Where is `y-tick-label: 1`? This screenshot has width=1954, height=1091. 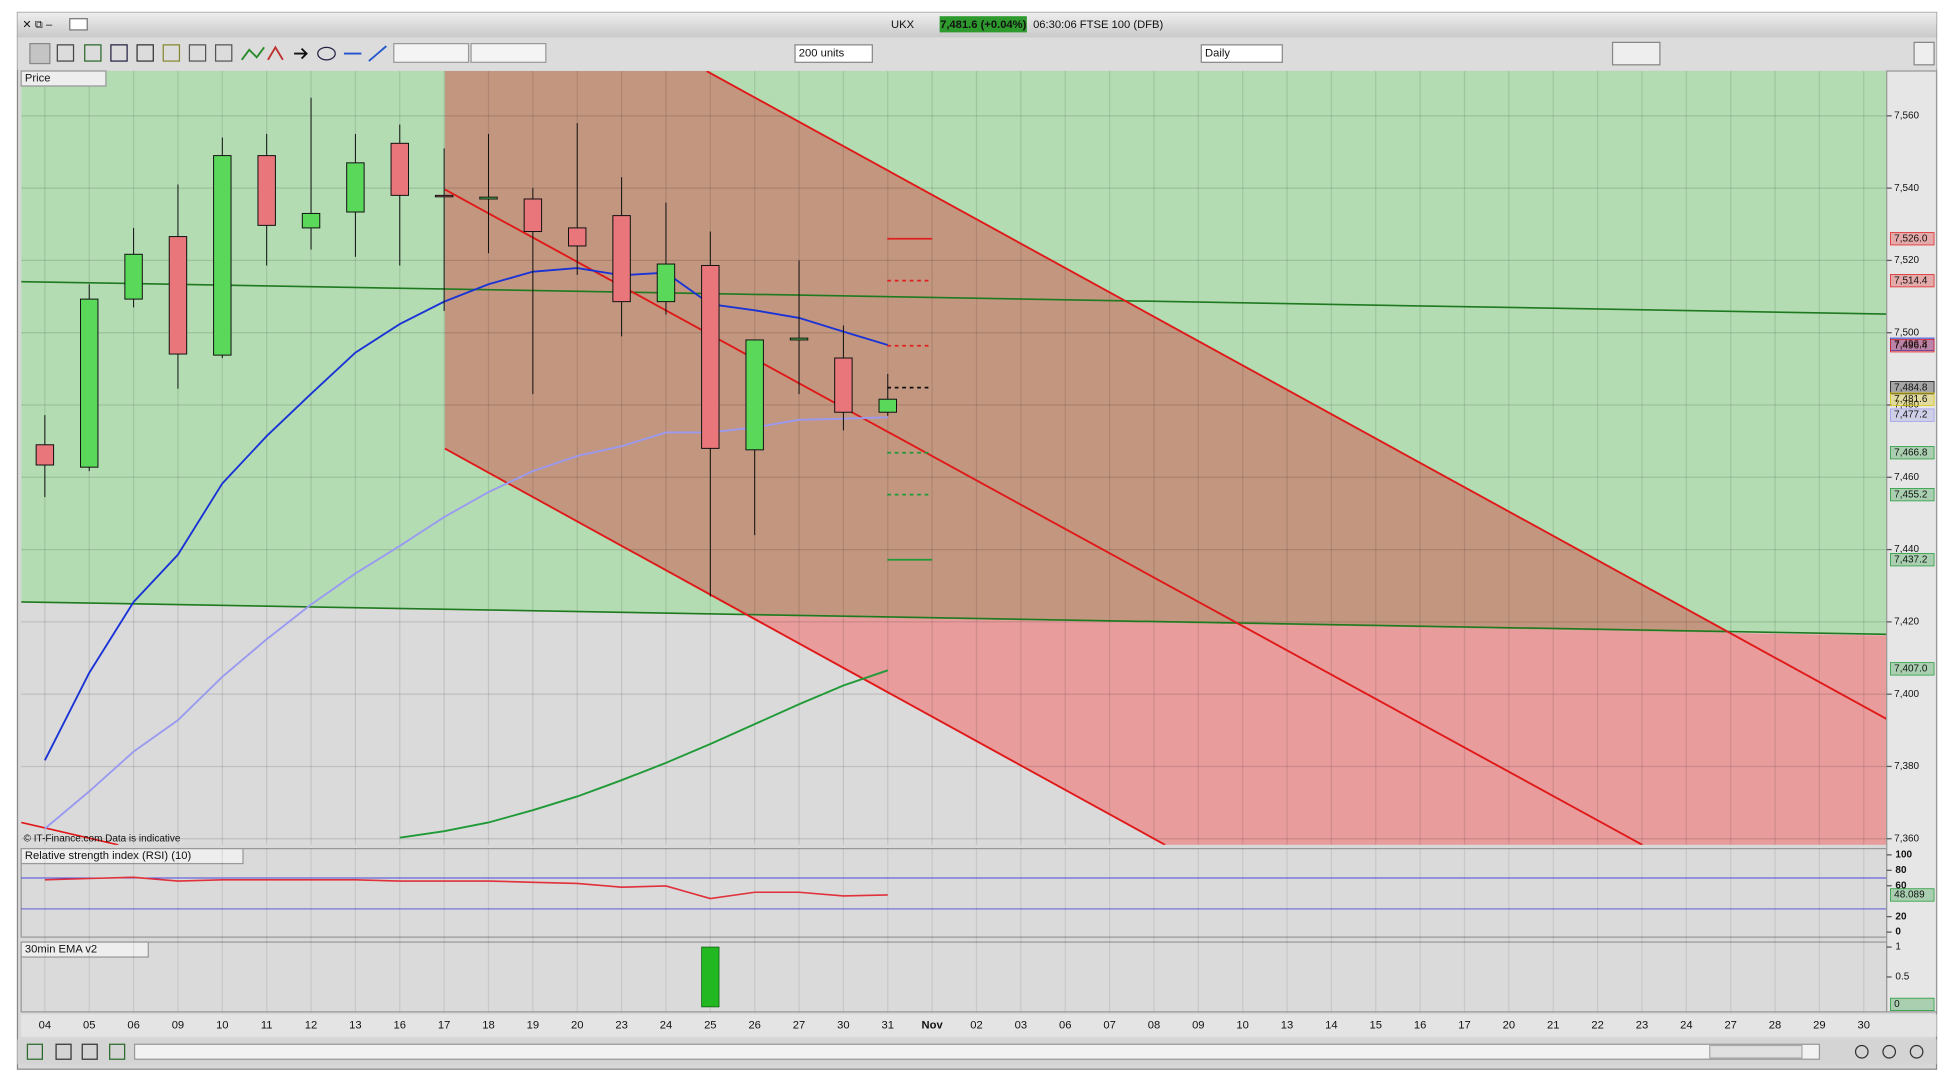
y-tick-label: 1 is located at coordinates (1898, 947).